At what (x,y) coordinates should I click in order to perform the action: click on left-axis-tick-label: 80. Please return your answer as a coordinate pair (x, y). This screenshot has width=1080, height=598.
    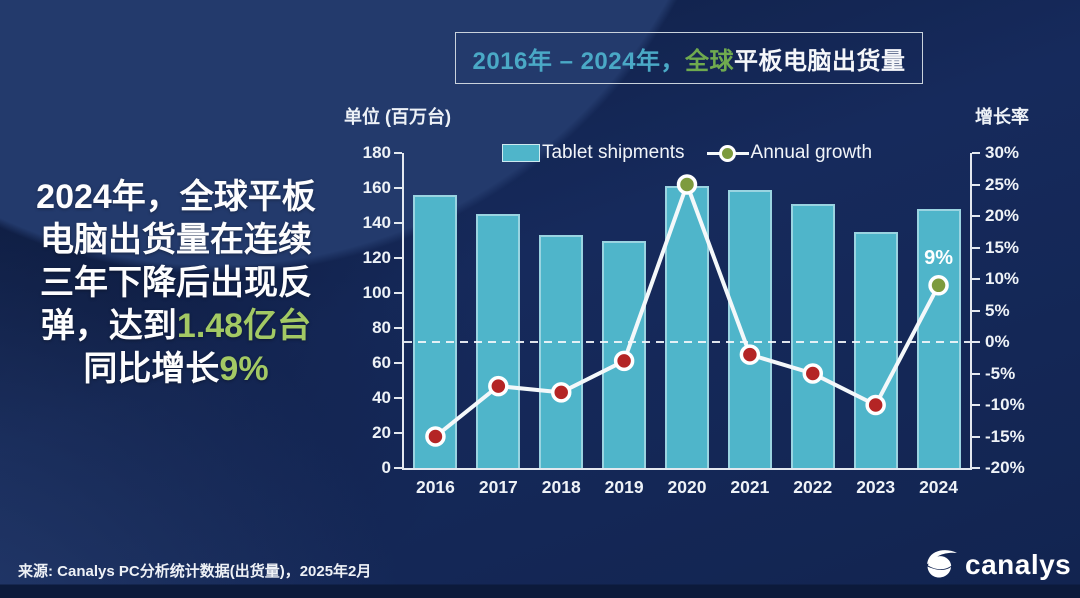
    Looking at the image, I should click on (381, 327).